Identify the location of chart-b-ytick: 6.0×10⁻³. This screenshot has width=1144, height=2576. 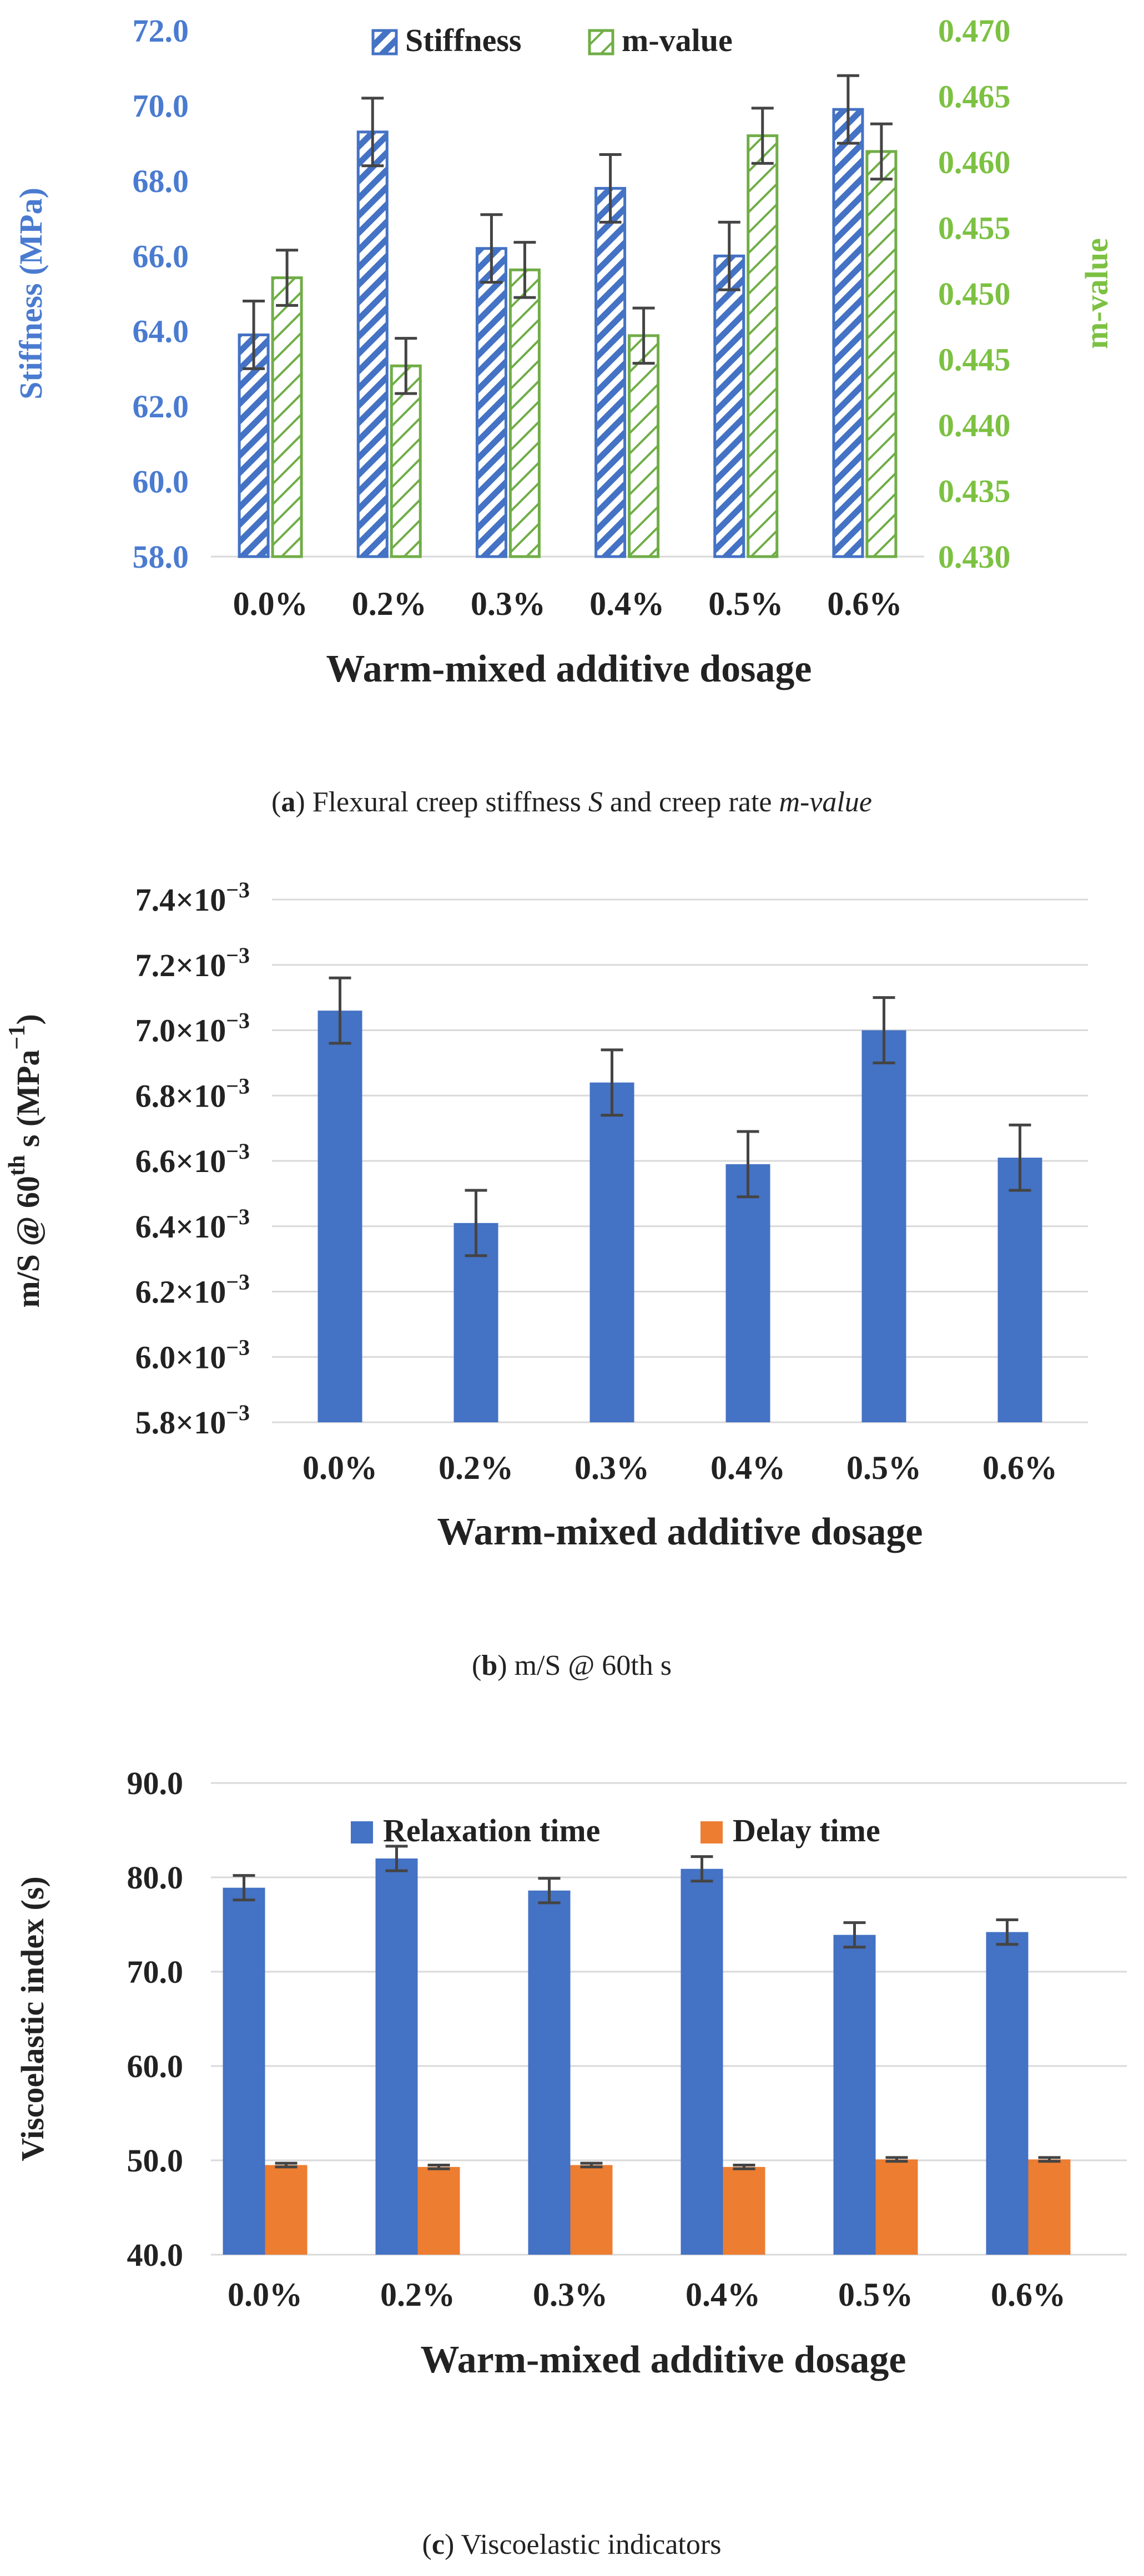
(193, 1355).